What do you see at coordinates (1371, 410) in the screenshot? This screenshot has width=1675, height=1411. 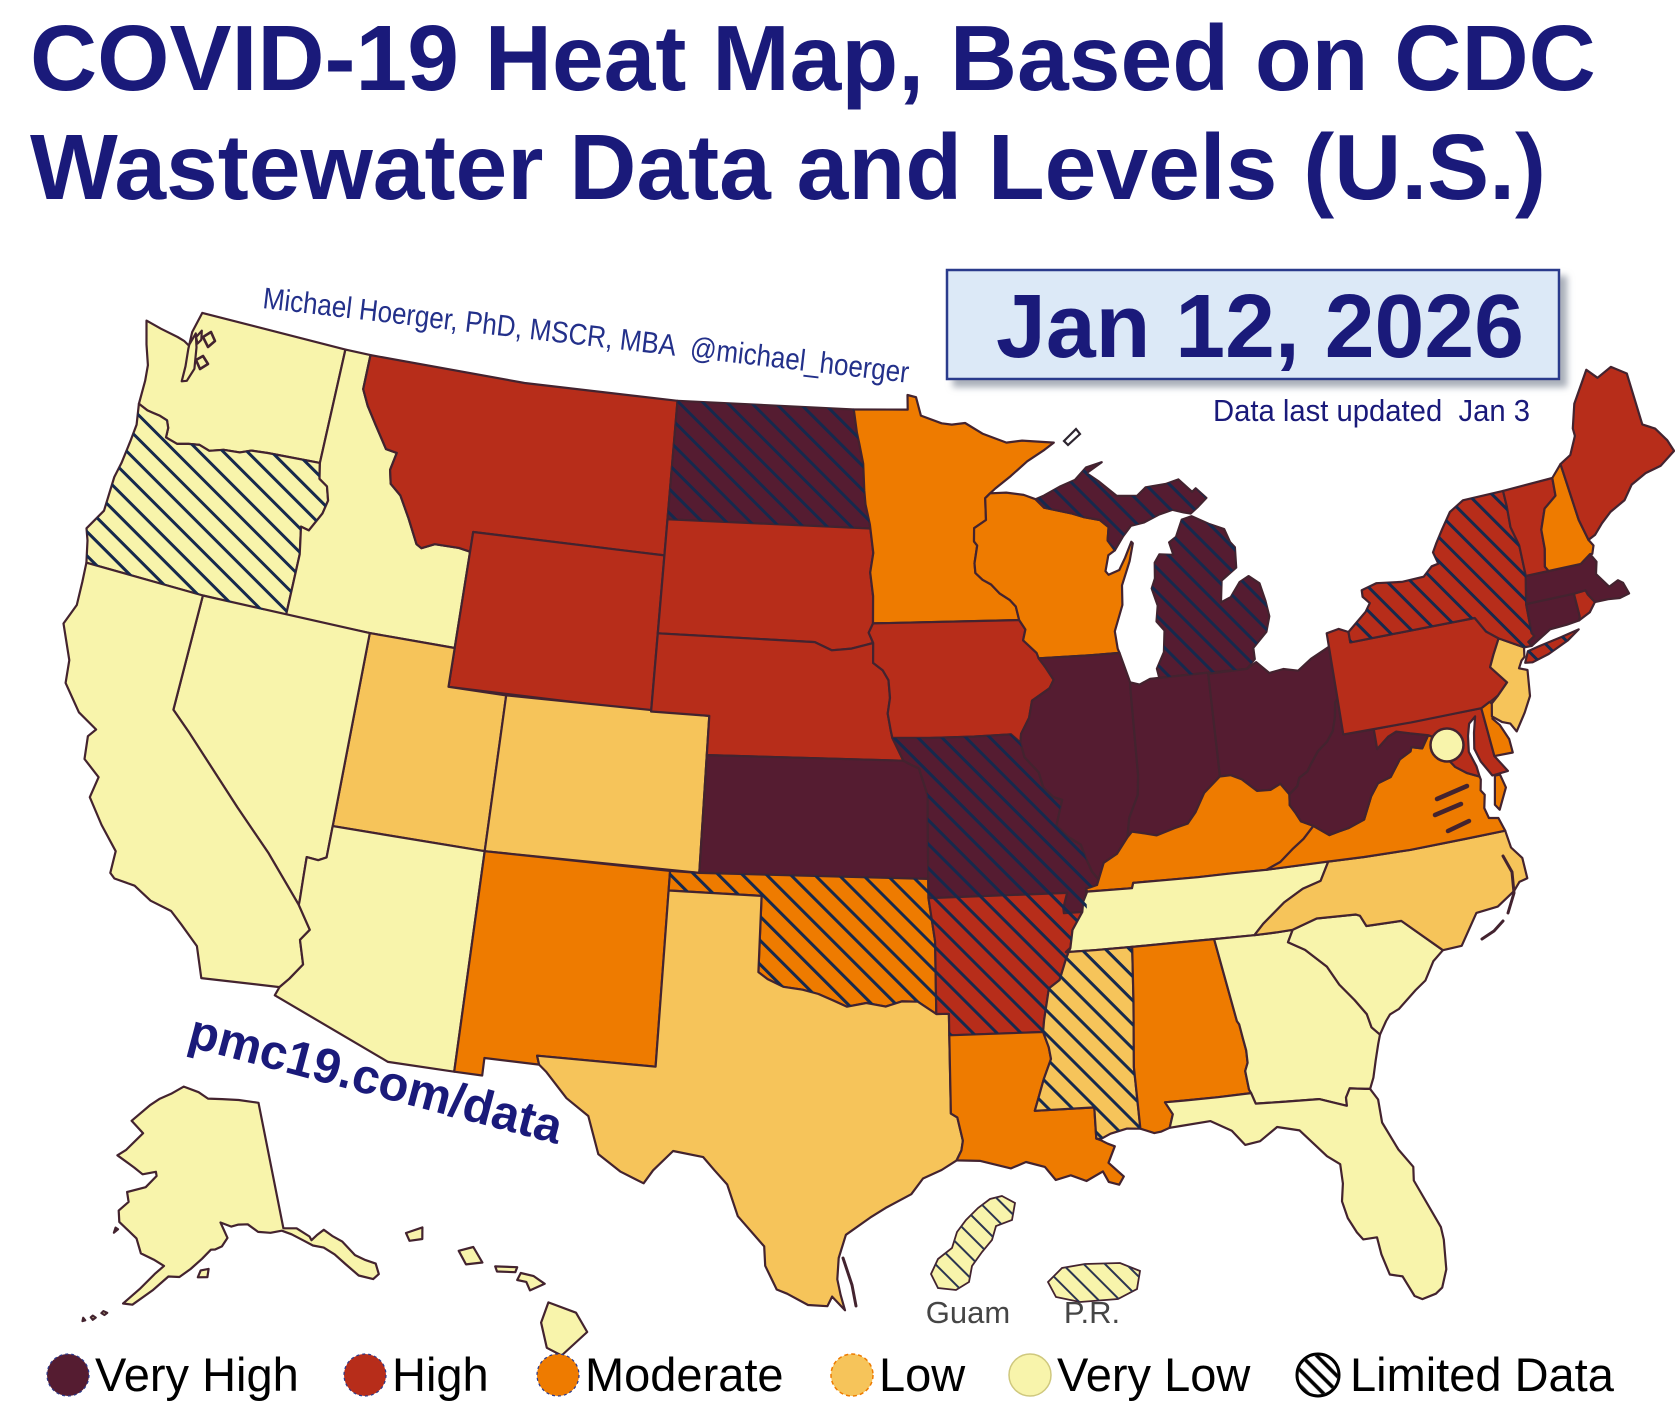 I see `svg-text: Data last updated Jan 3` at bounding box center [1371, 410].